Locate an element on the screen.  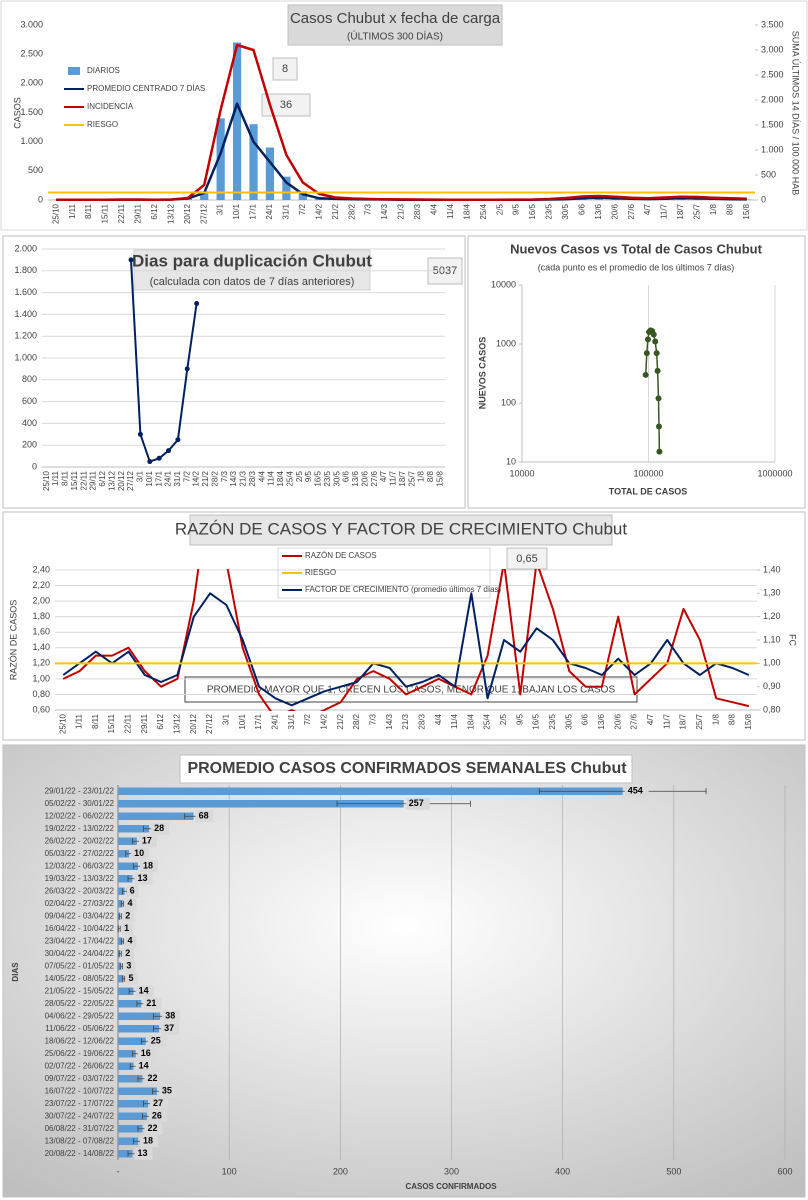
y-tick-label: 10000 is located at coordinates (503, 284).